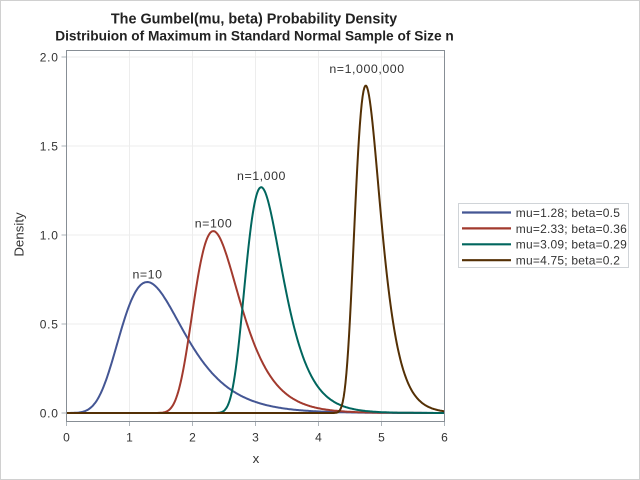 Image resolution: width=640 pixels, height=480 pixels. What do you see at coordinates (49, 57) in the screenshot?
I see `svg-text: 2.0` at bounding box center [49, 57].